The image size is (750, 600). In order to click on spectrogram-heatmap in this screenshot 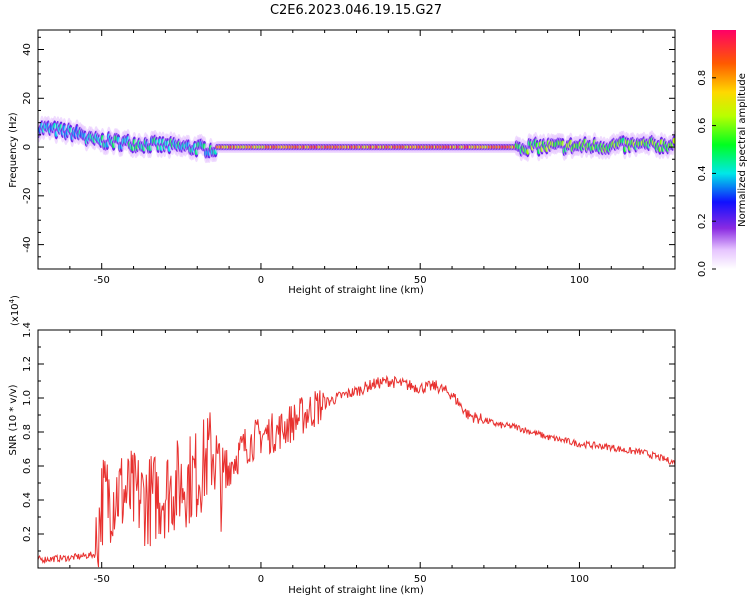, I will do `click(356, 139)`.